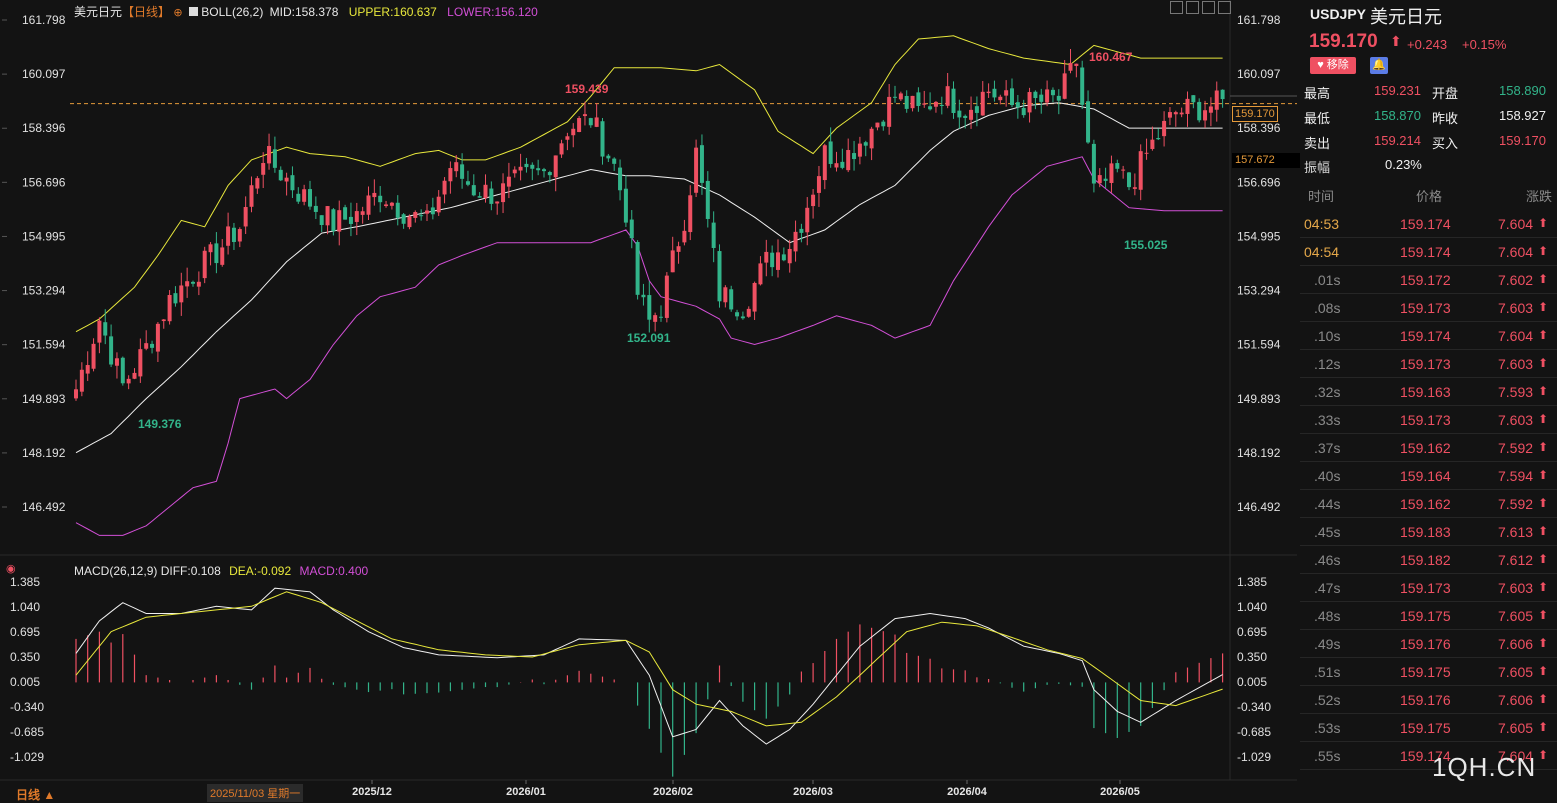  I want to click on price-tick-right: 154.995, so click(1259, 236).